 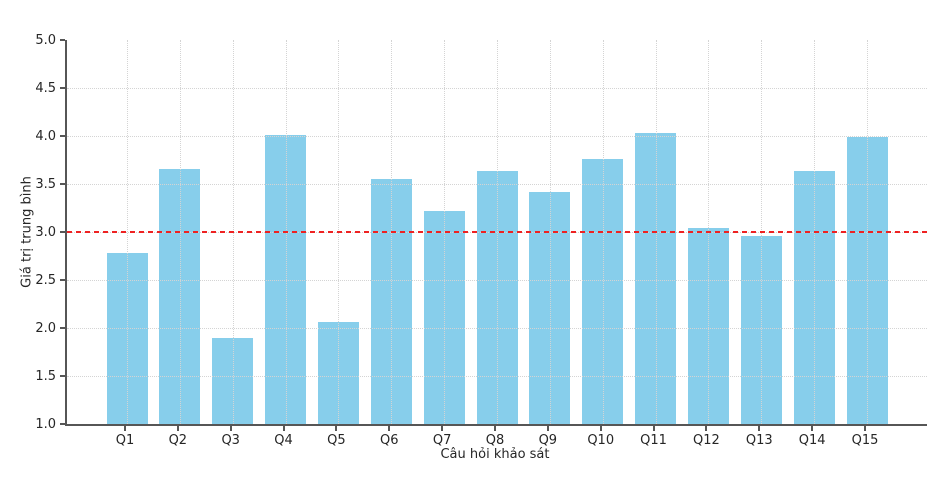 I want to click on x-tick-mark-Q15, so click(x=865, y=428).